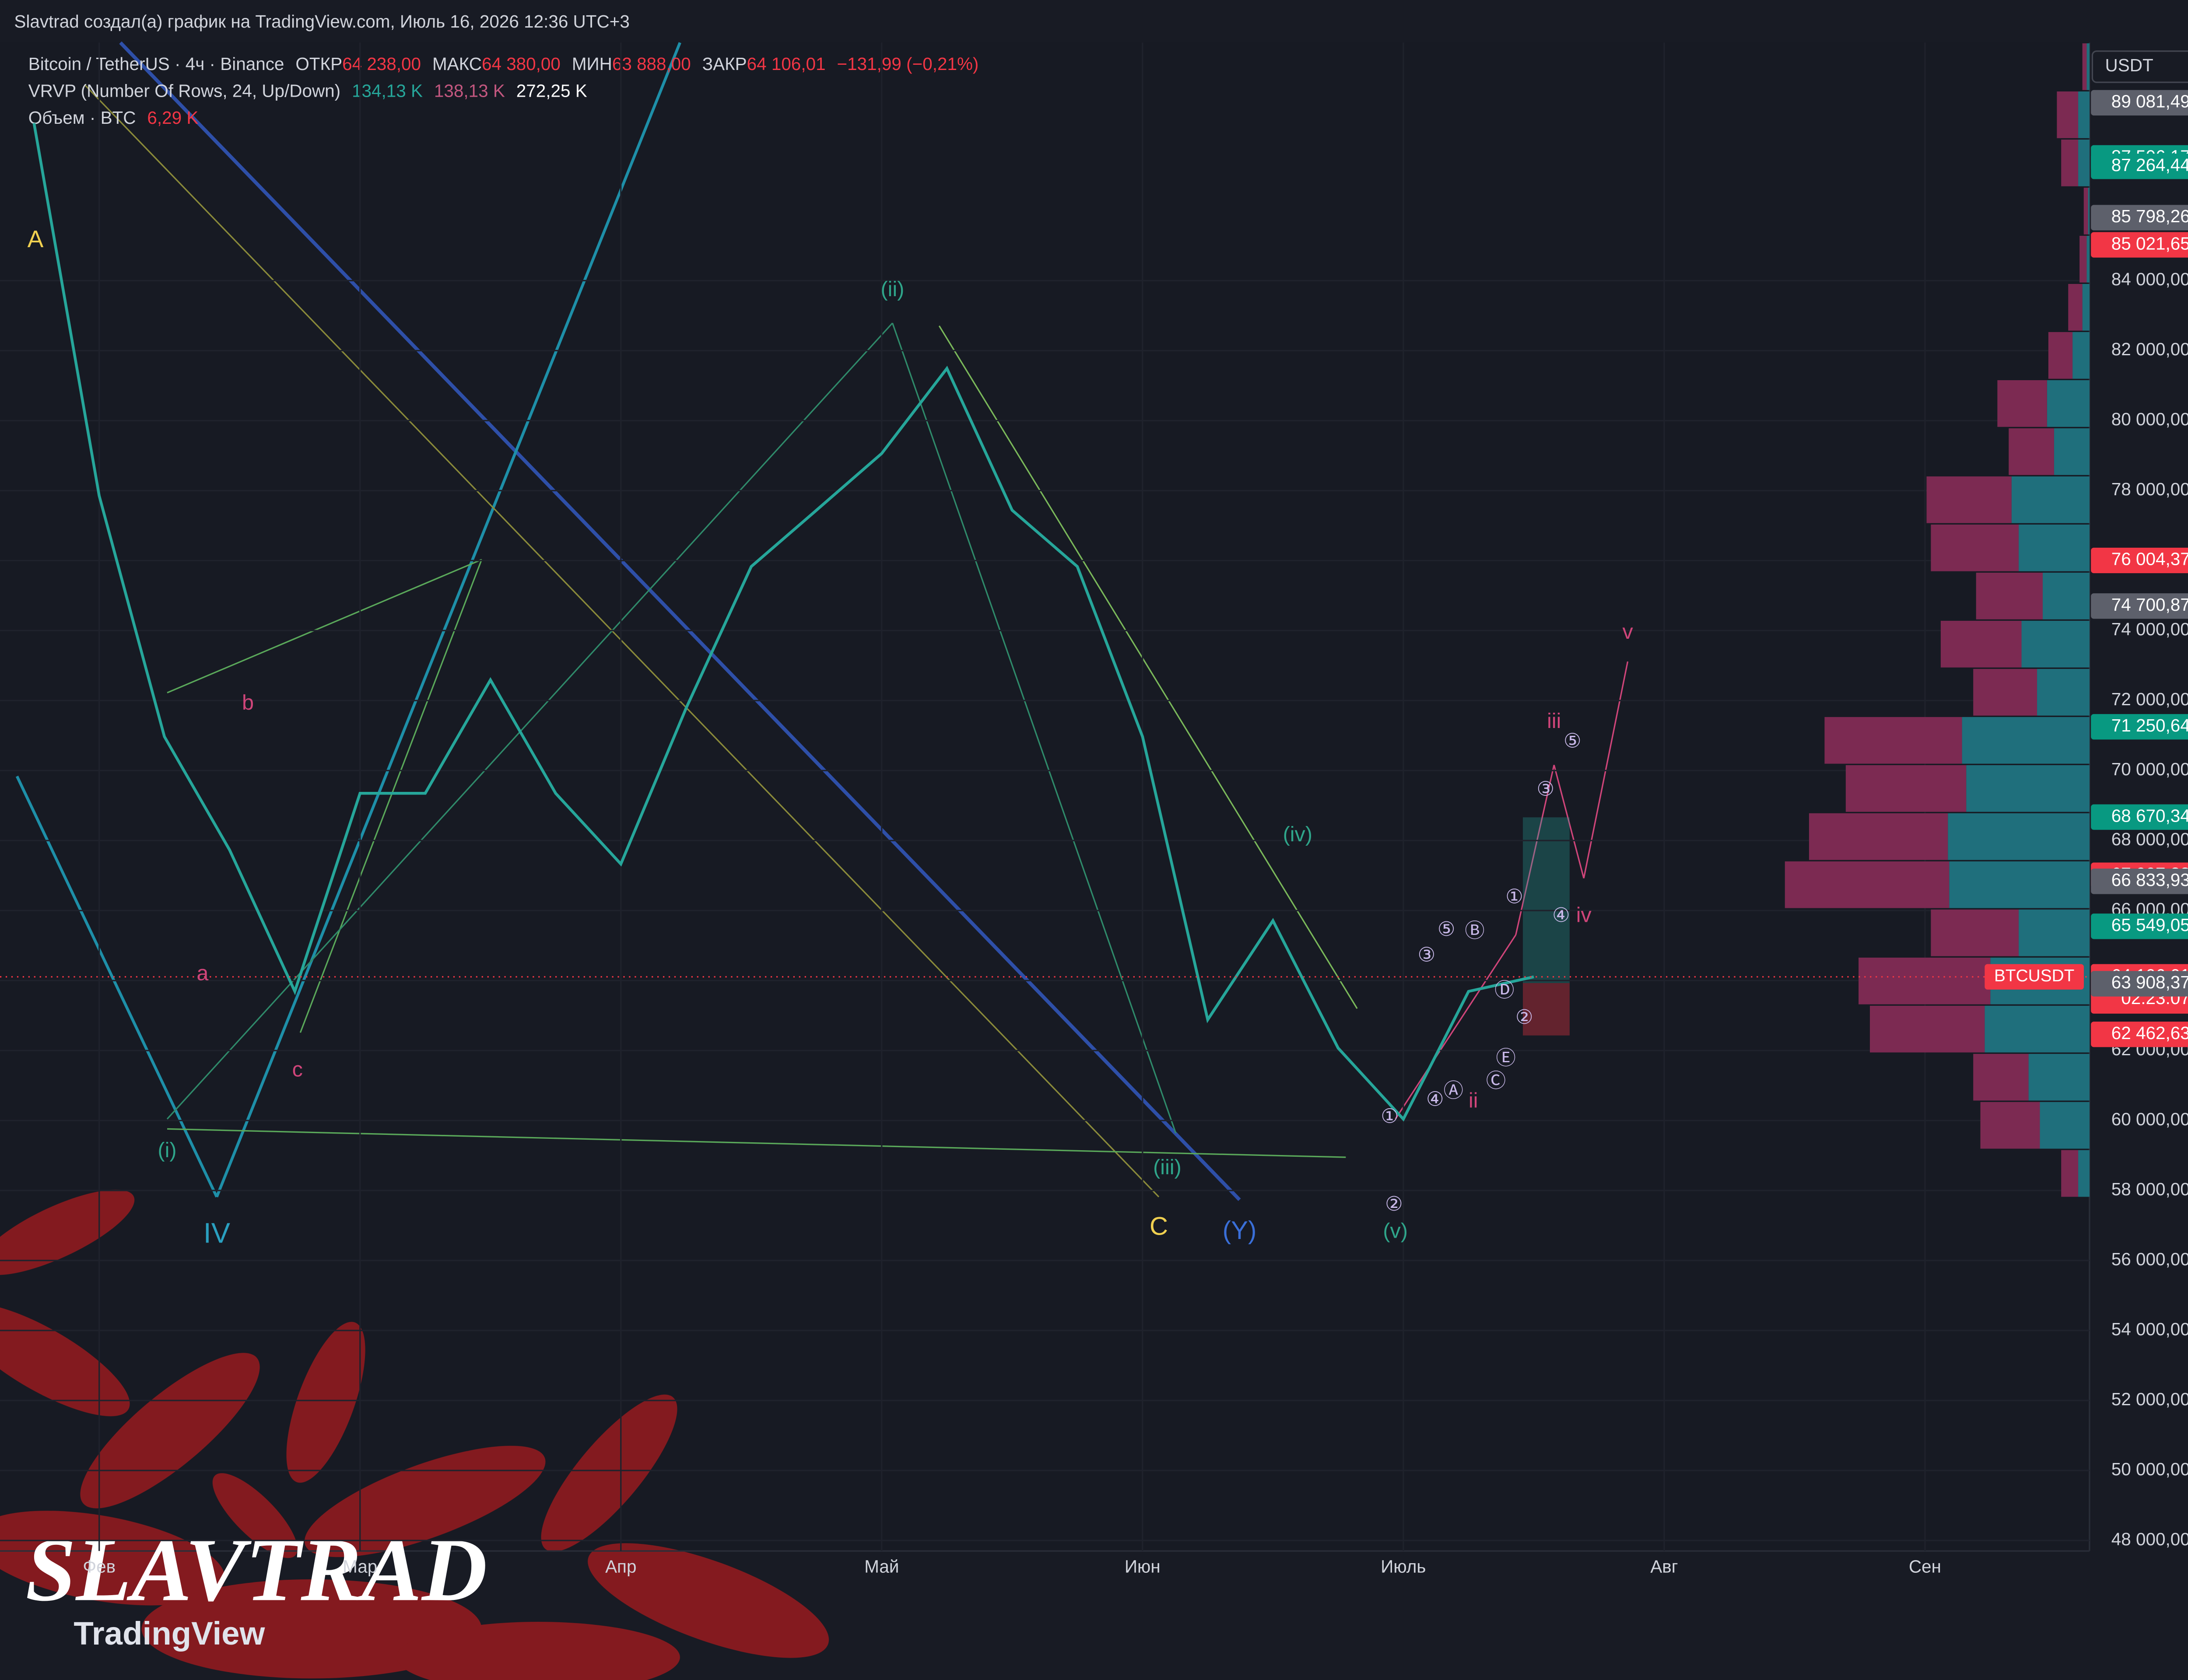 The image size is (2188, 1680). Describe the element at coordinates (592, 64) in the screenshot. I see `low-label: МИН` at that location.